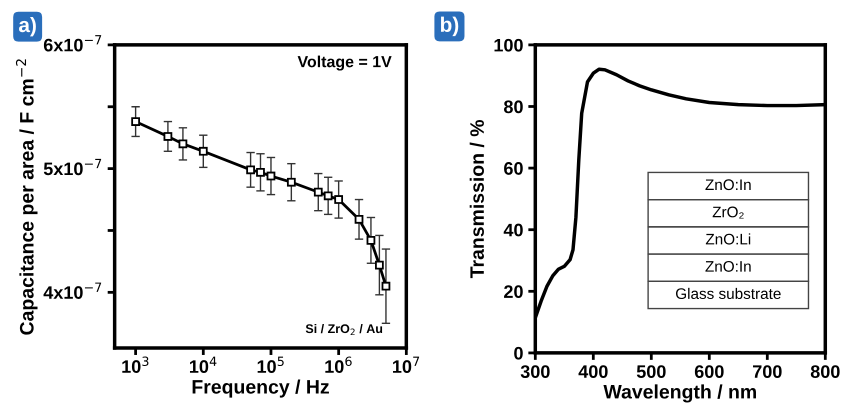 The width and height of the screenshot is (843, 408). What do you see at coordinates (449, 26) in the screenshot?
I see `text: b)` at bounding box center [449, 26].